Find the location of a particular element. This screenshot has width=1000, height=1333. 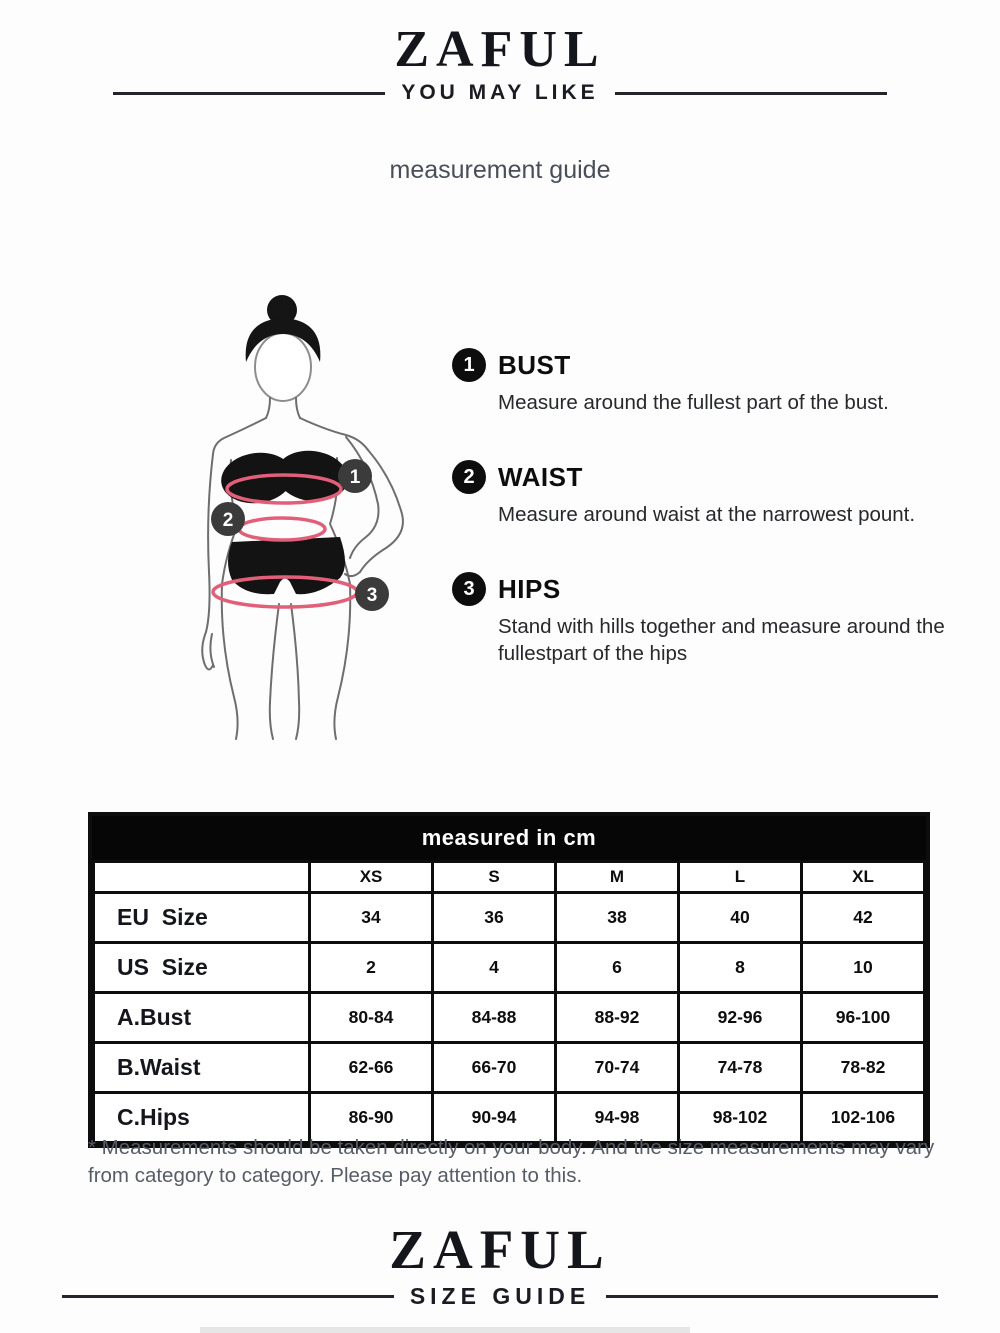

table-cell: 2 is located at coordinates (371, 967).